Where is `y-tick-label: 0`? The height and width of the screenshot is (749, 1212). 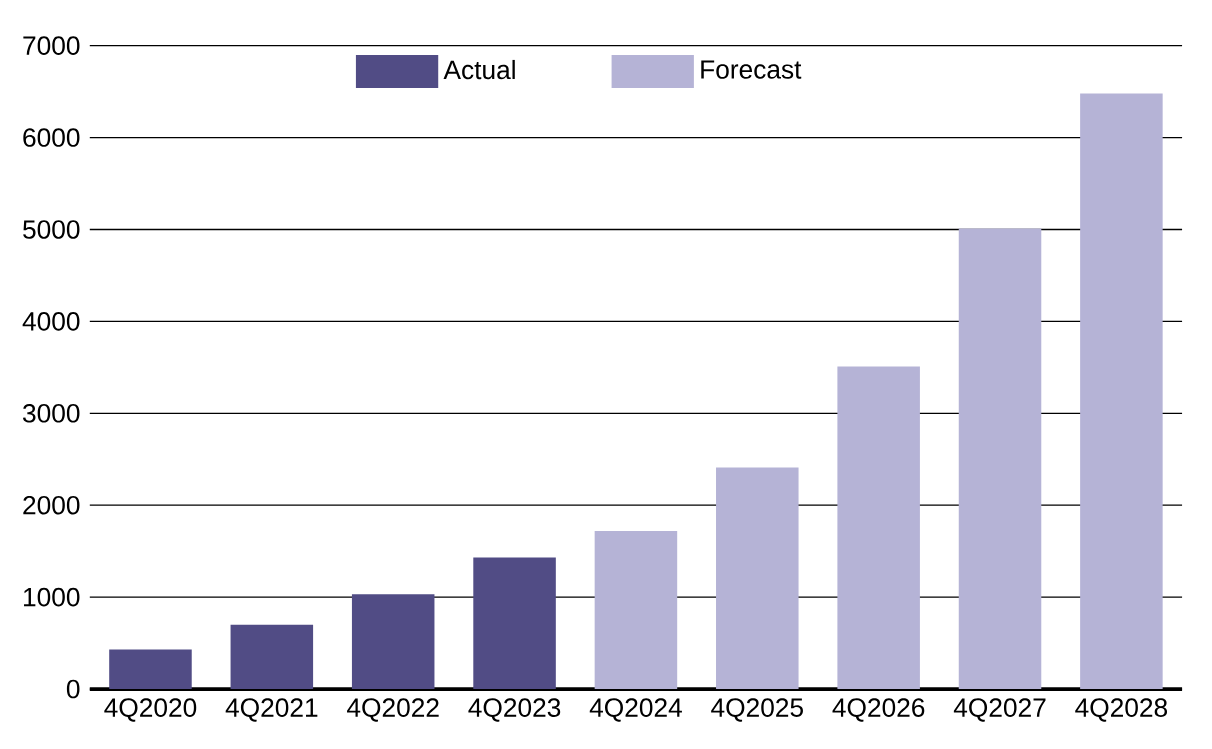
y-tick-label: 0 is located at coordinates (73, 689).